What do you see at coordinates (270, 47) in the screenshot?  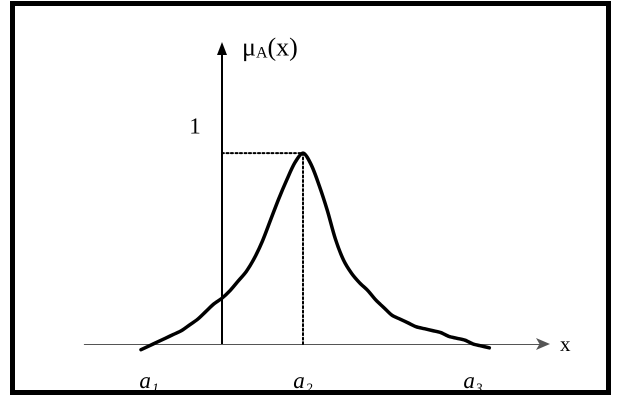 I see `y-axis-title: μA(x)` at bounding box center [270, 47].